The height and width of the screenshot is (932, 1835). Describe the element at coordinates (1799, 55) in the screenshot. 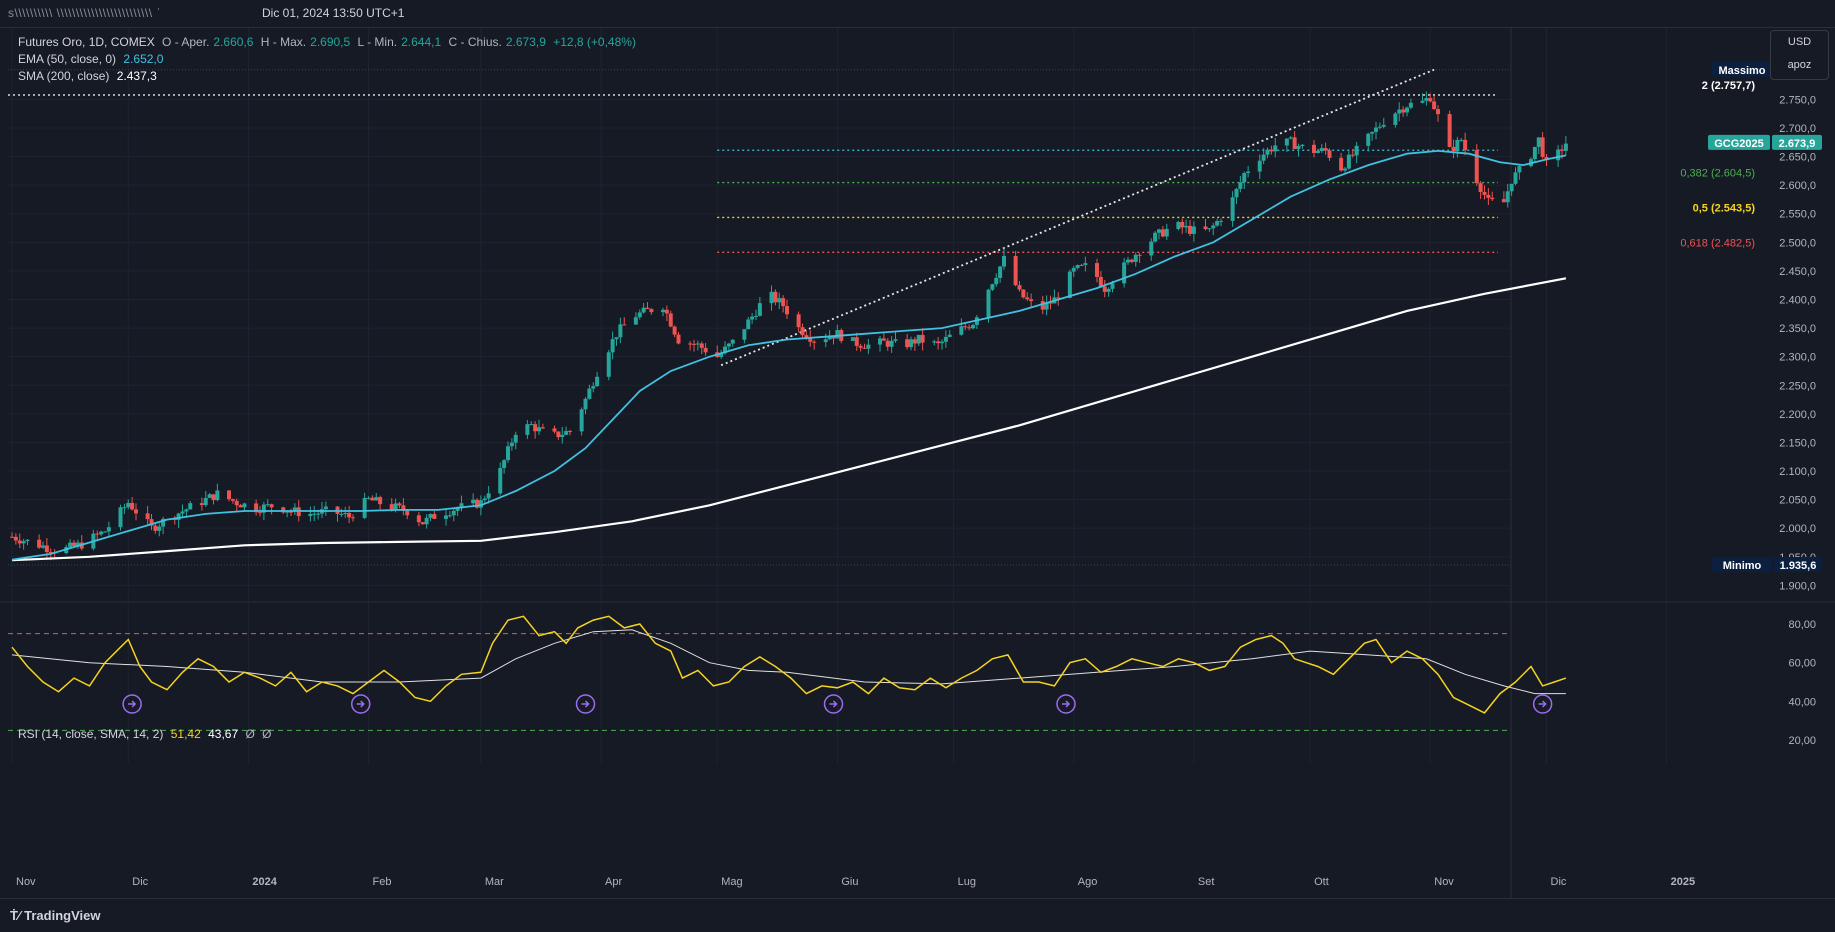

I see `currency-selector: USD apoz` at that location.